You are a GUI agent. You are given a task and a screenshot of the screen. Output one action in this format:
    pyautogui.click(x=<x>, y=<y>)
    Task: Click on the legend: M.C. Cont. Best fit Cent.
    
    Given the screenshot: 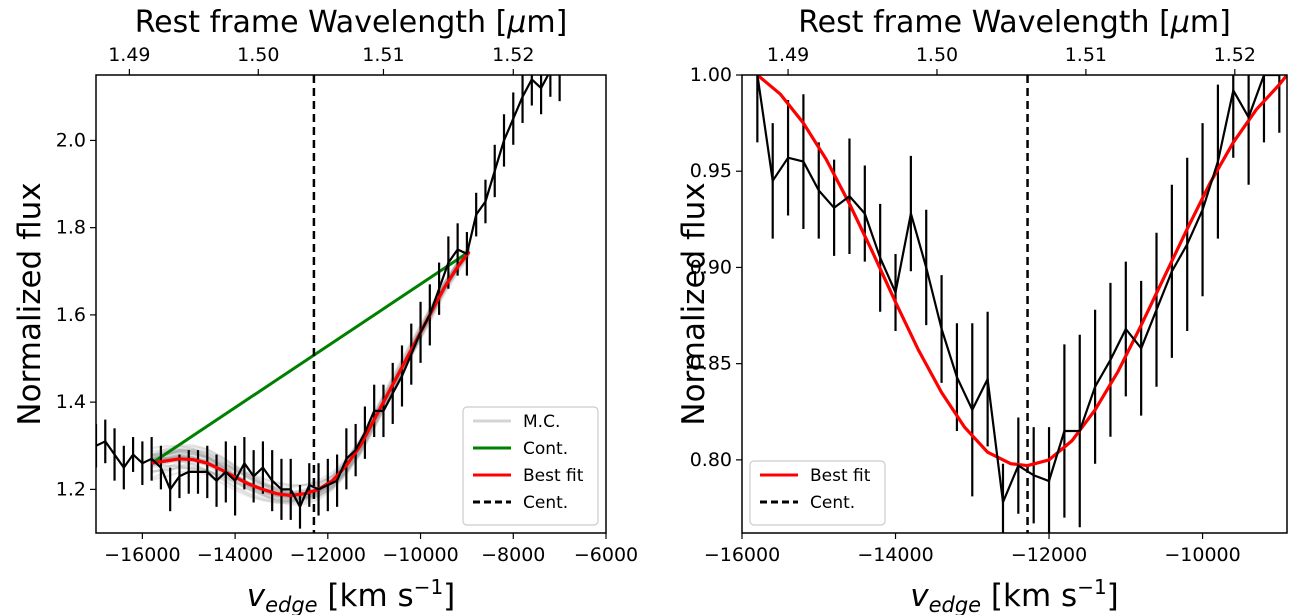 What is the action you would take?
    pyautogui.click(x=530, y=466)
    